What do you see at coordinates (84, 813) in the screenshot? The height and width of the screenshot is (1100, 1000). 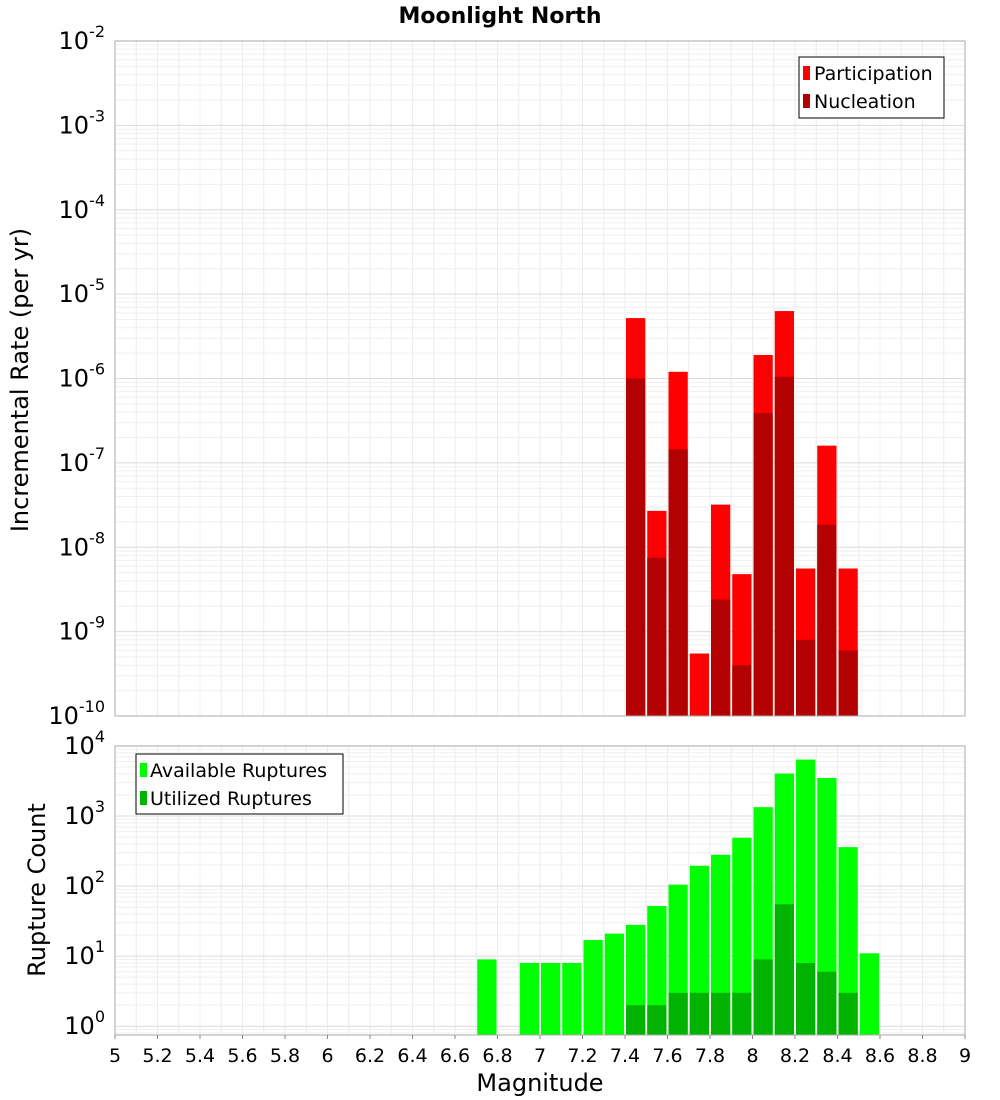 I see `bottom-y-tick-label: 10³` at bounding box center [84, 813].